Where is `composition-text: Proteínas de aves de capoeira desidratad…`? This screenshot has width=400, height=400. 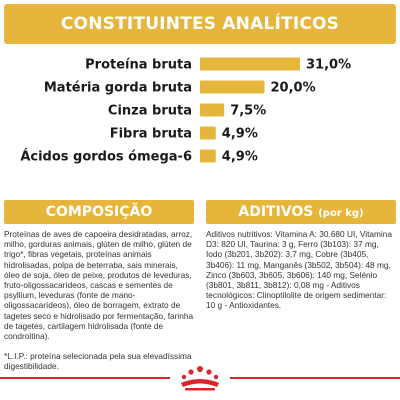
composition-text: Proteínas de aves de capoeira desidratad… is located at coordinates (99, 285).